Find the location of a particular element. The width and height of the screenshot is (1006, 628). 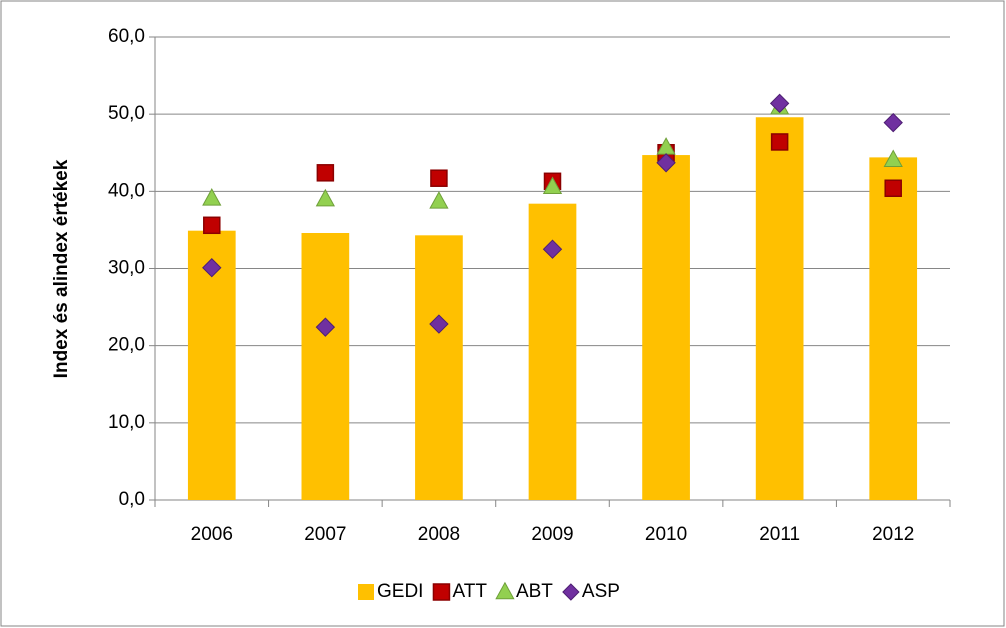

legend-label: ASP is located at coordinates (601, 591).